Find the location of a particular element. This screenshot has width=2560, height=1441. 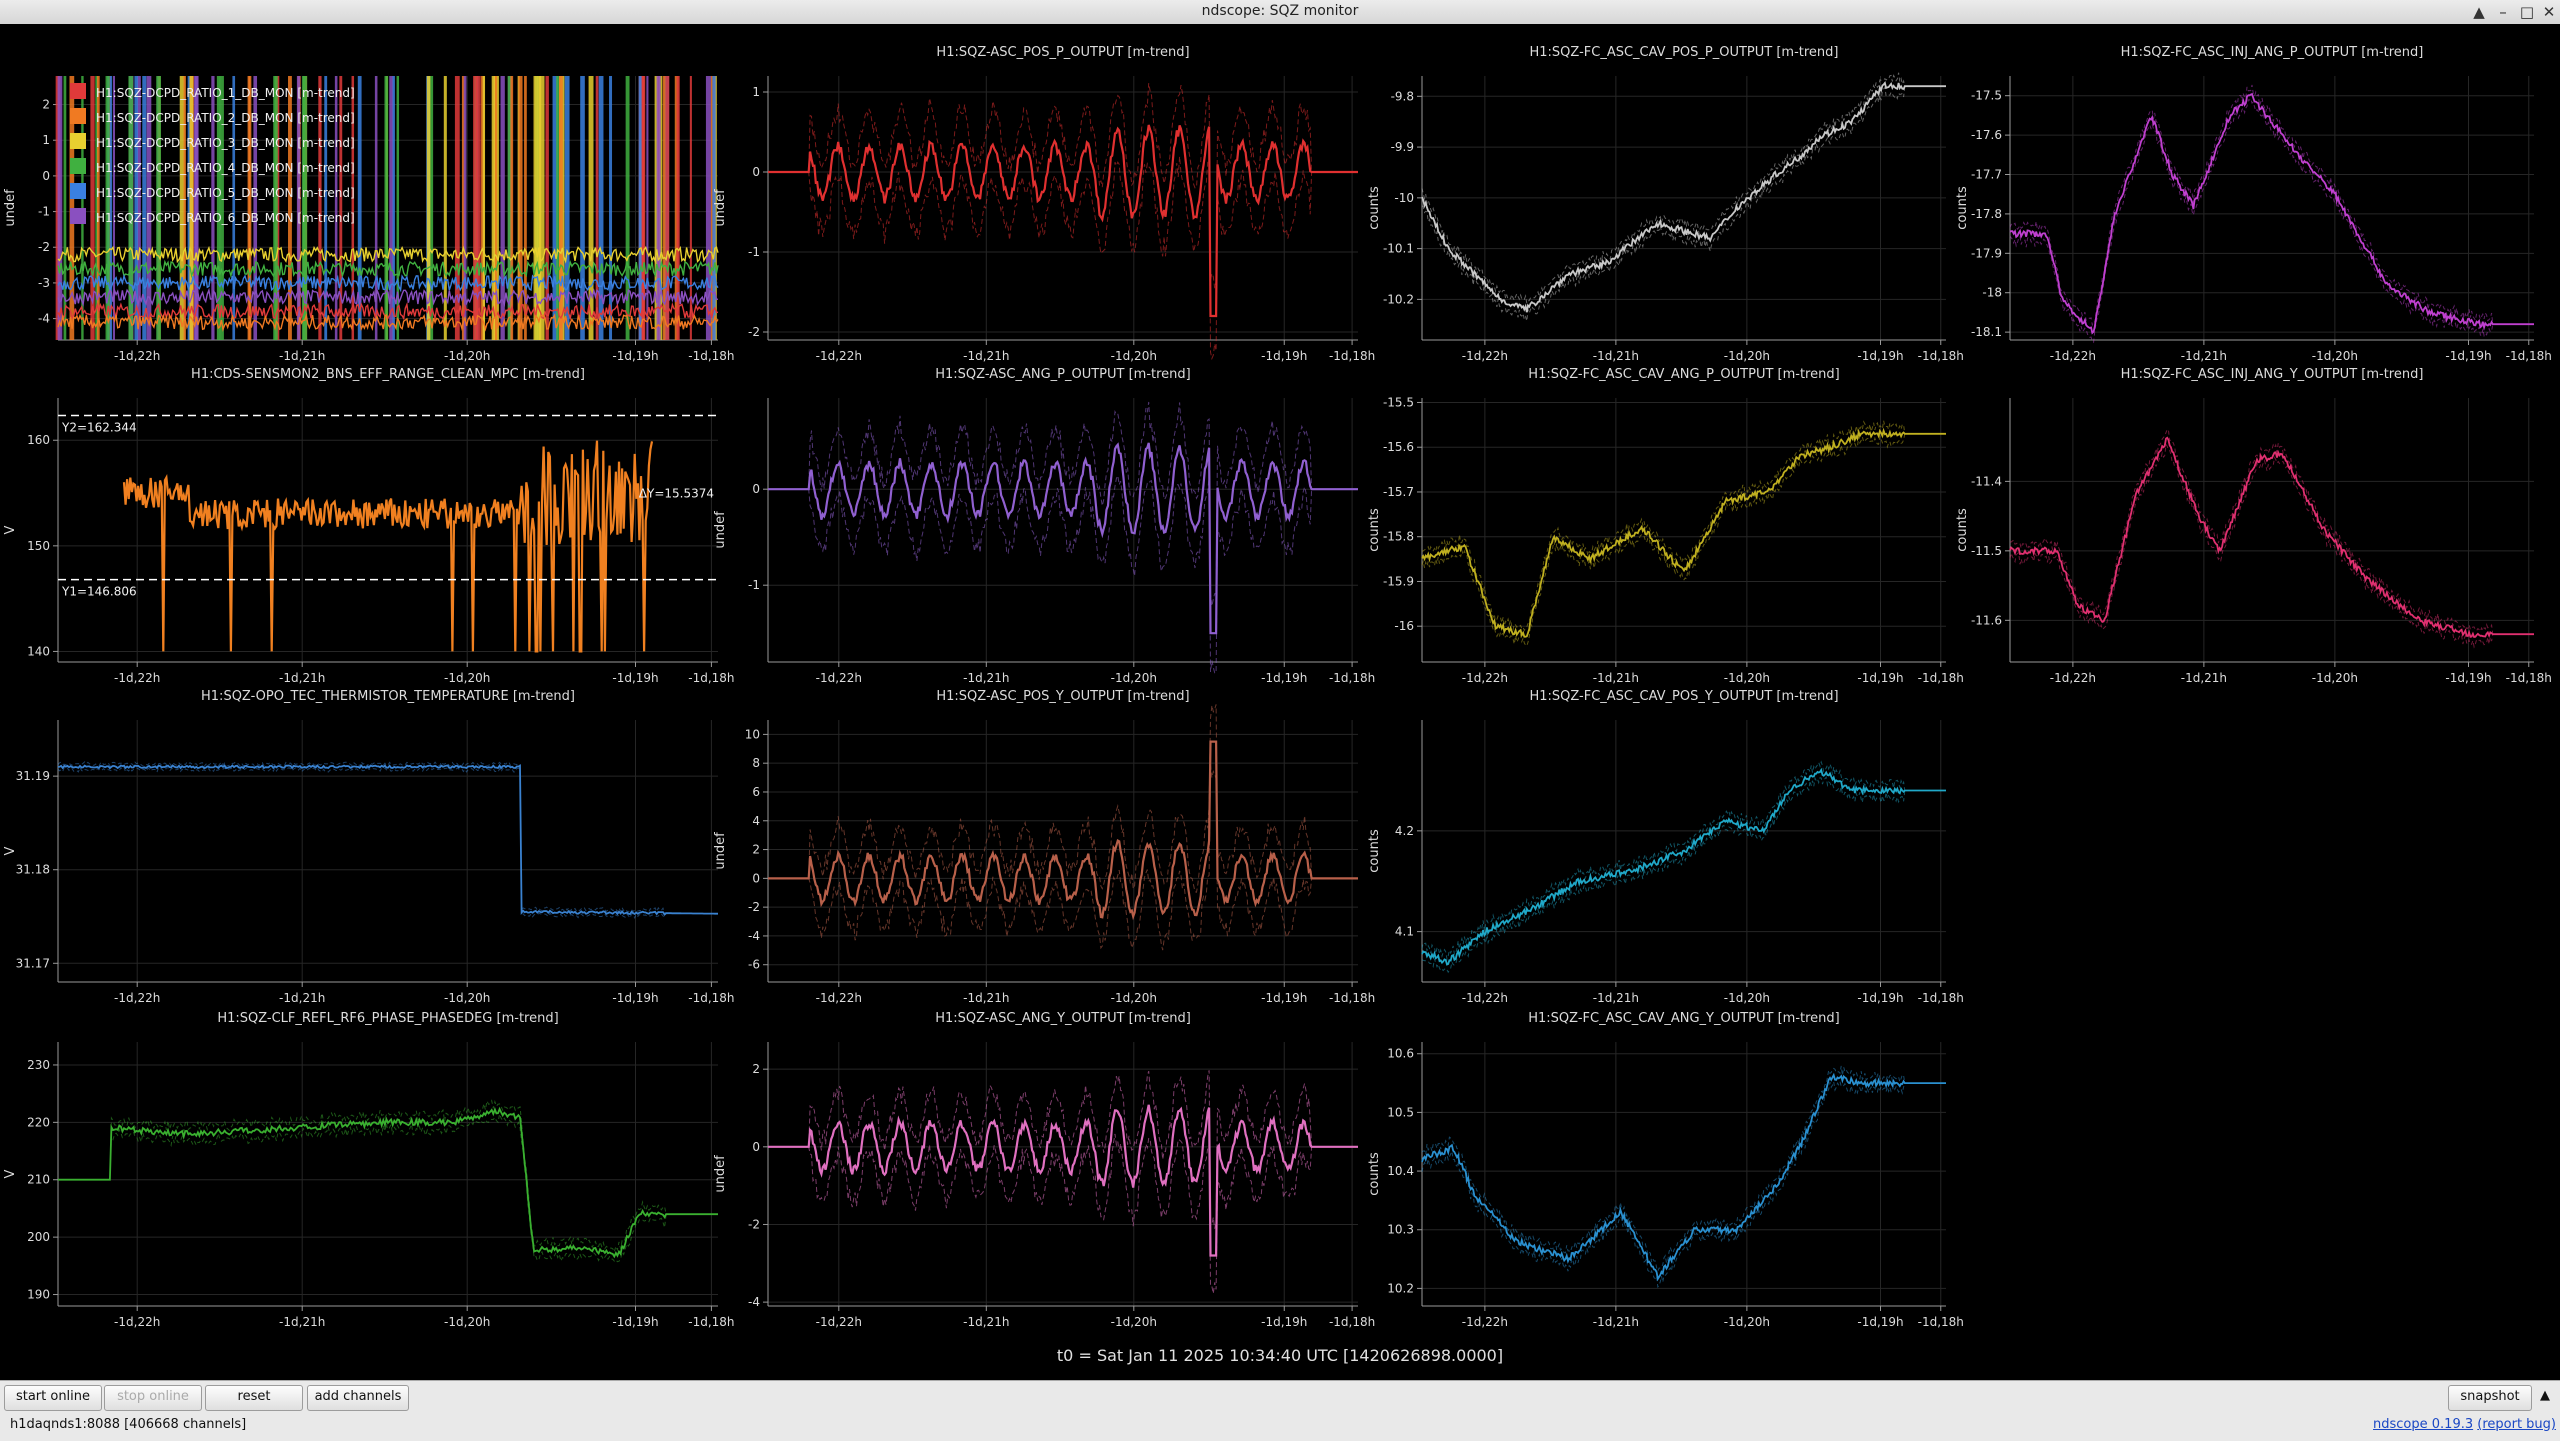

y-tick-label: 2 is located at coordinates (756, 850).